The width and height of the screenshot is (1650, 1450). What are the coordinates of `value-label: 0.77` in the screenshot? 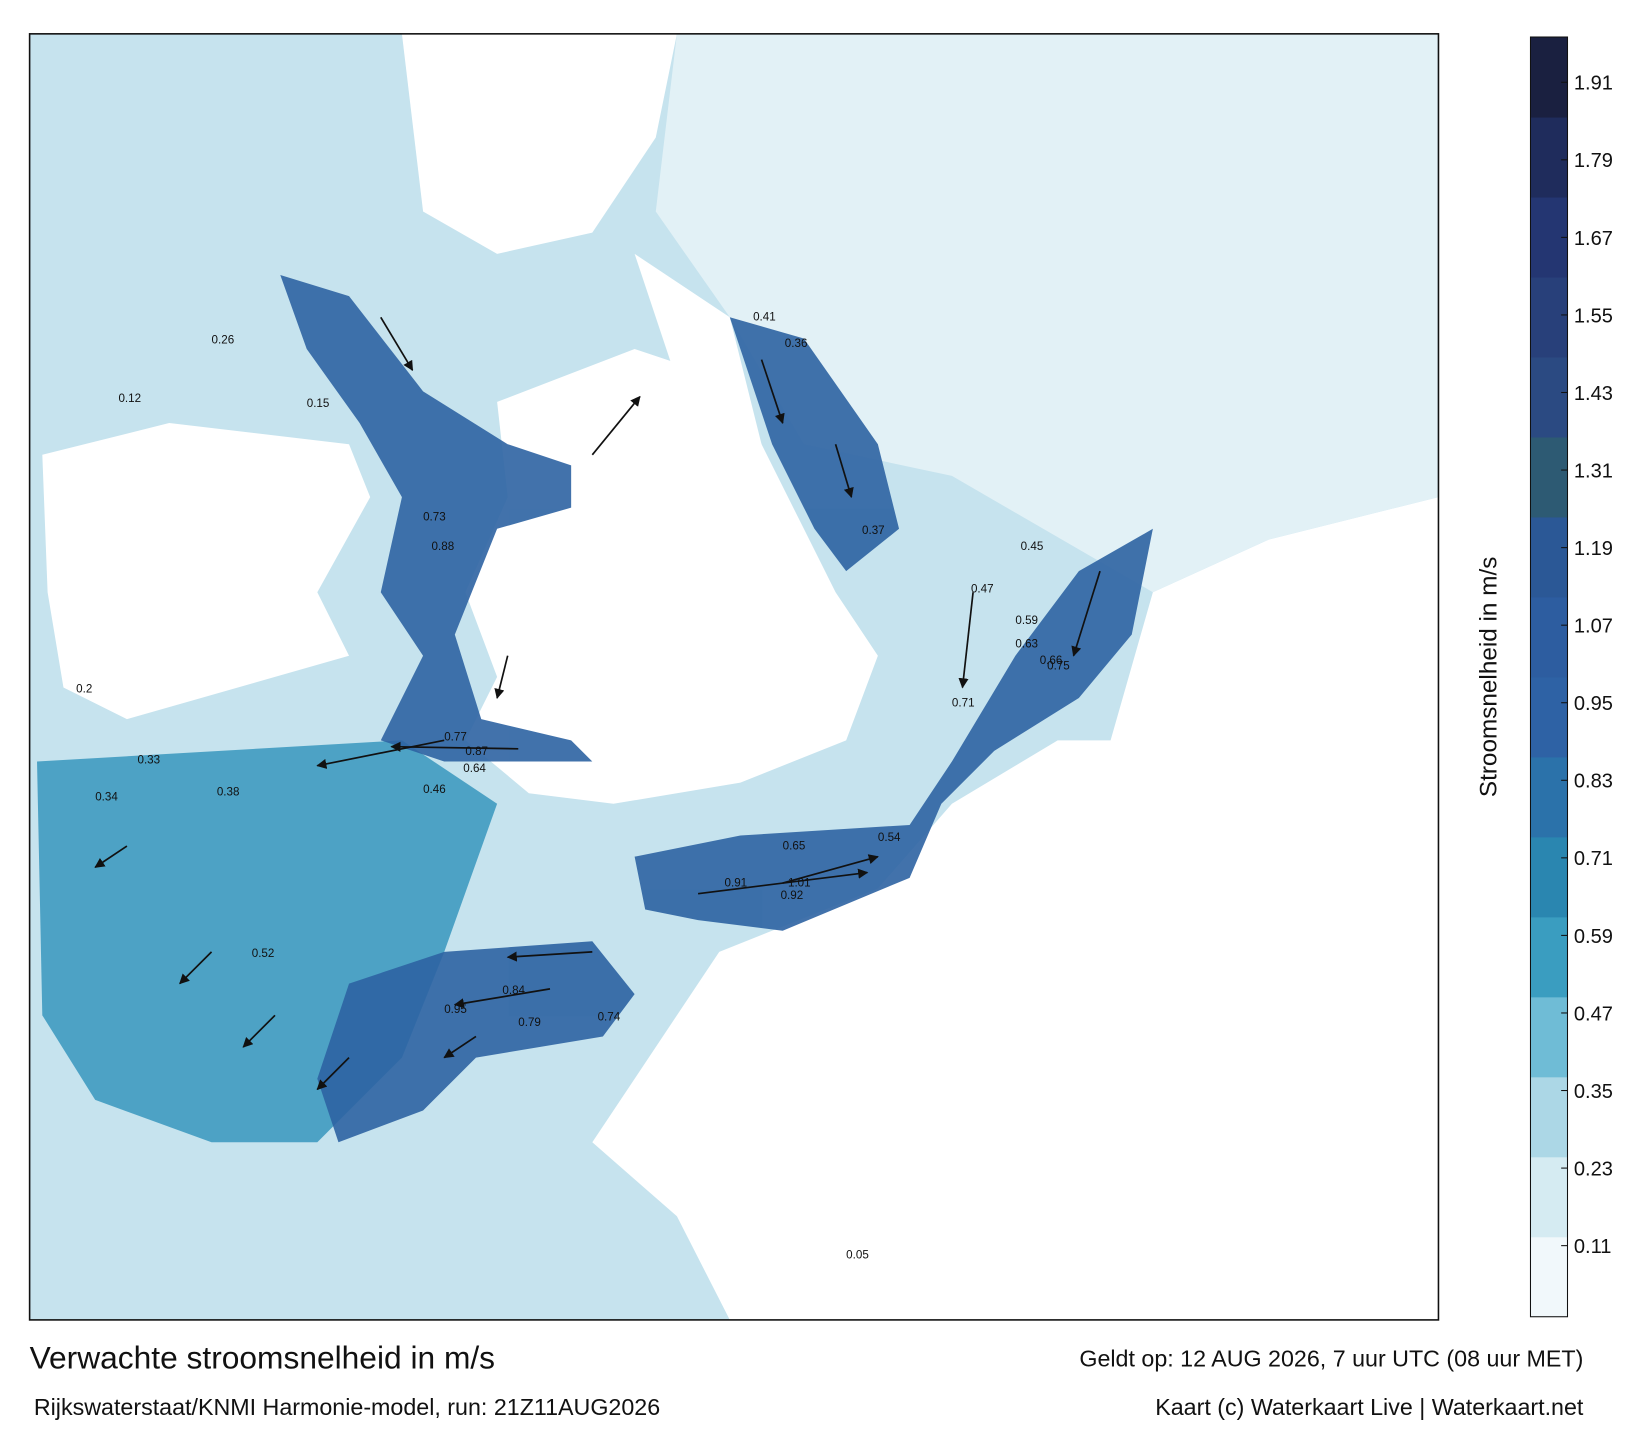 It's located at (455, 736).